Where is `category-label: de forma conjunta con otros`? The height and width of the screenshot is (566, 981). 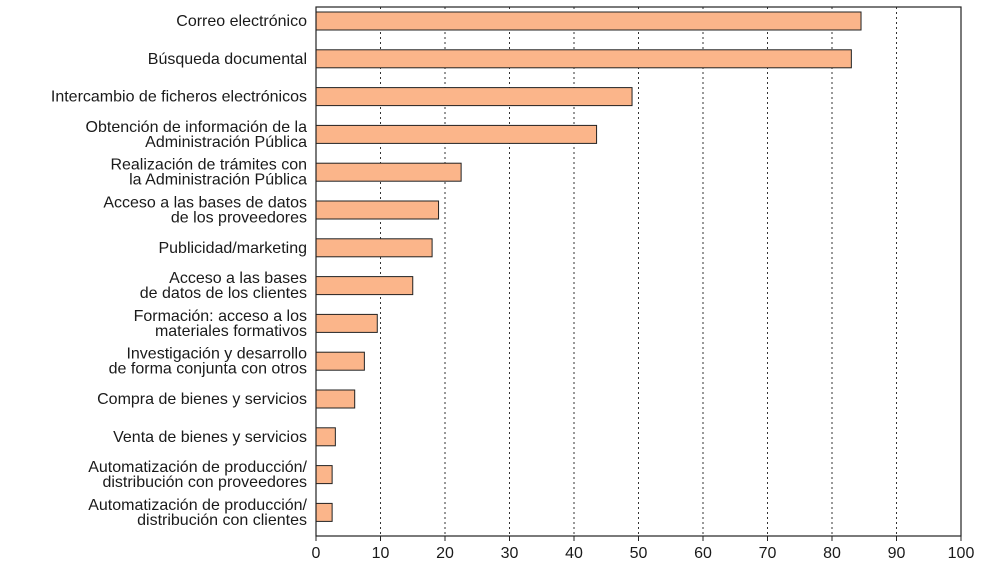 category-label: de forma conjunta con otros is located at coordinates (208, 369).